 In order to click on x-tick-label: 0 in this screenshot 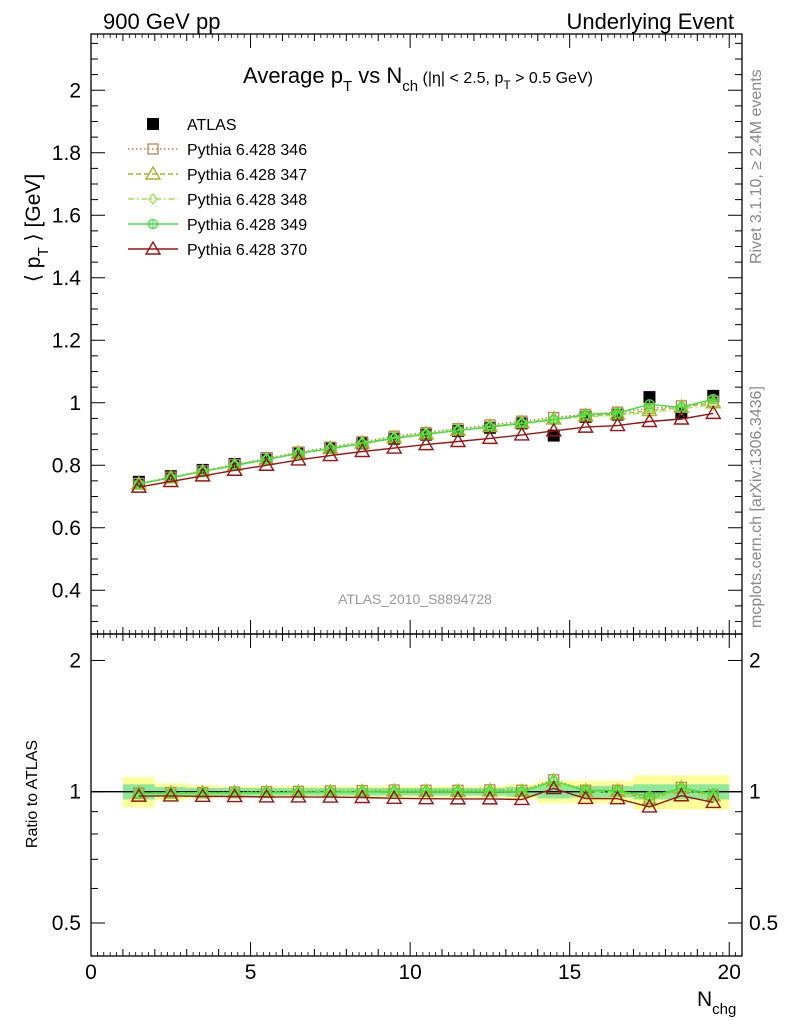, I will do `click(91, 972)`.